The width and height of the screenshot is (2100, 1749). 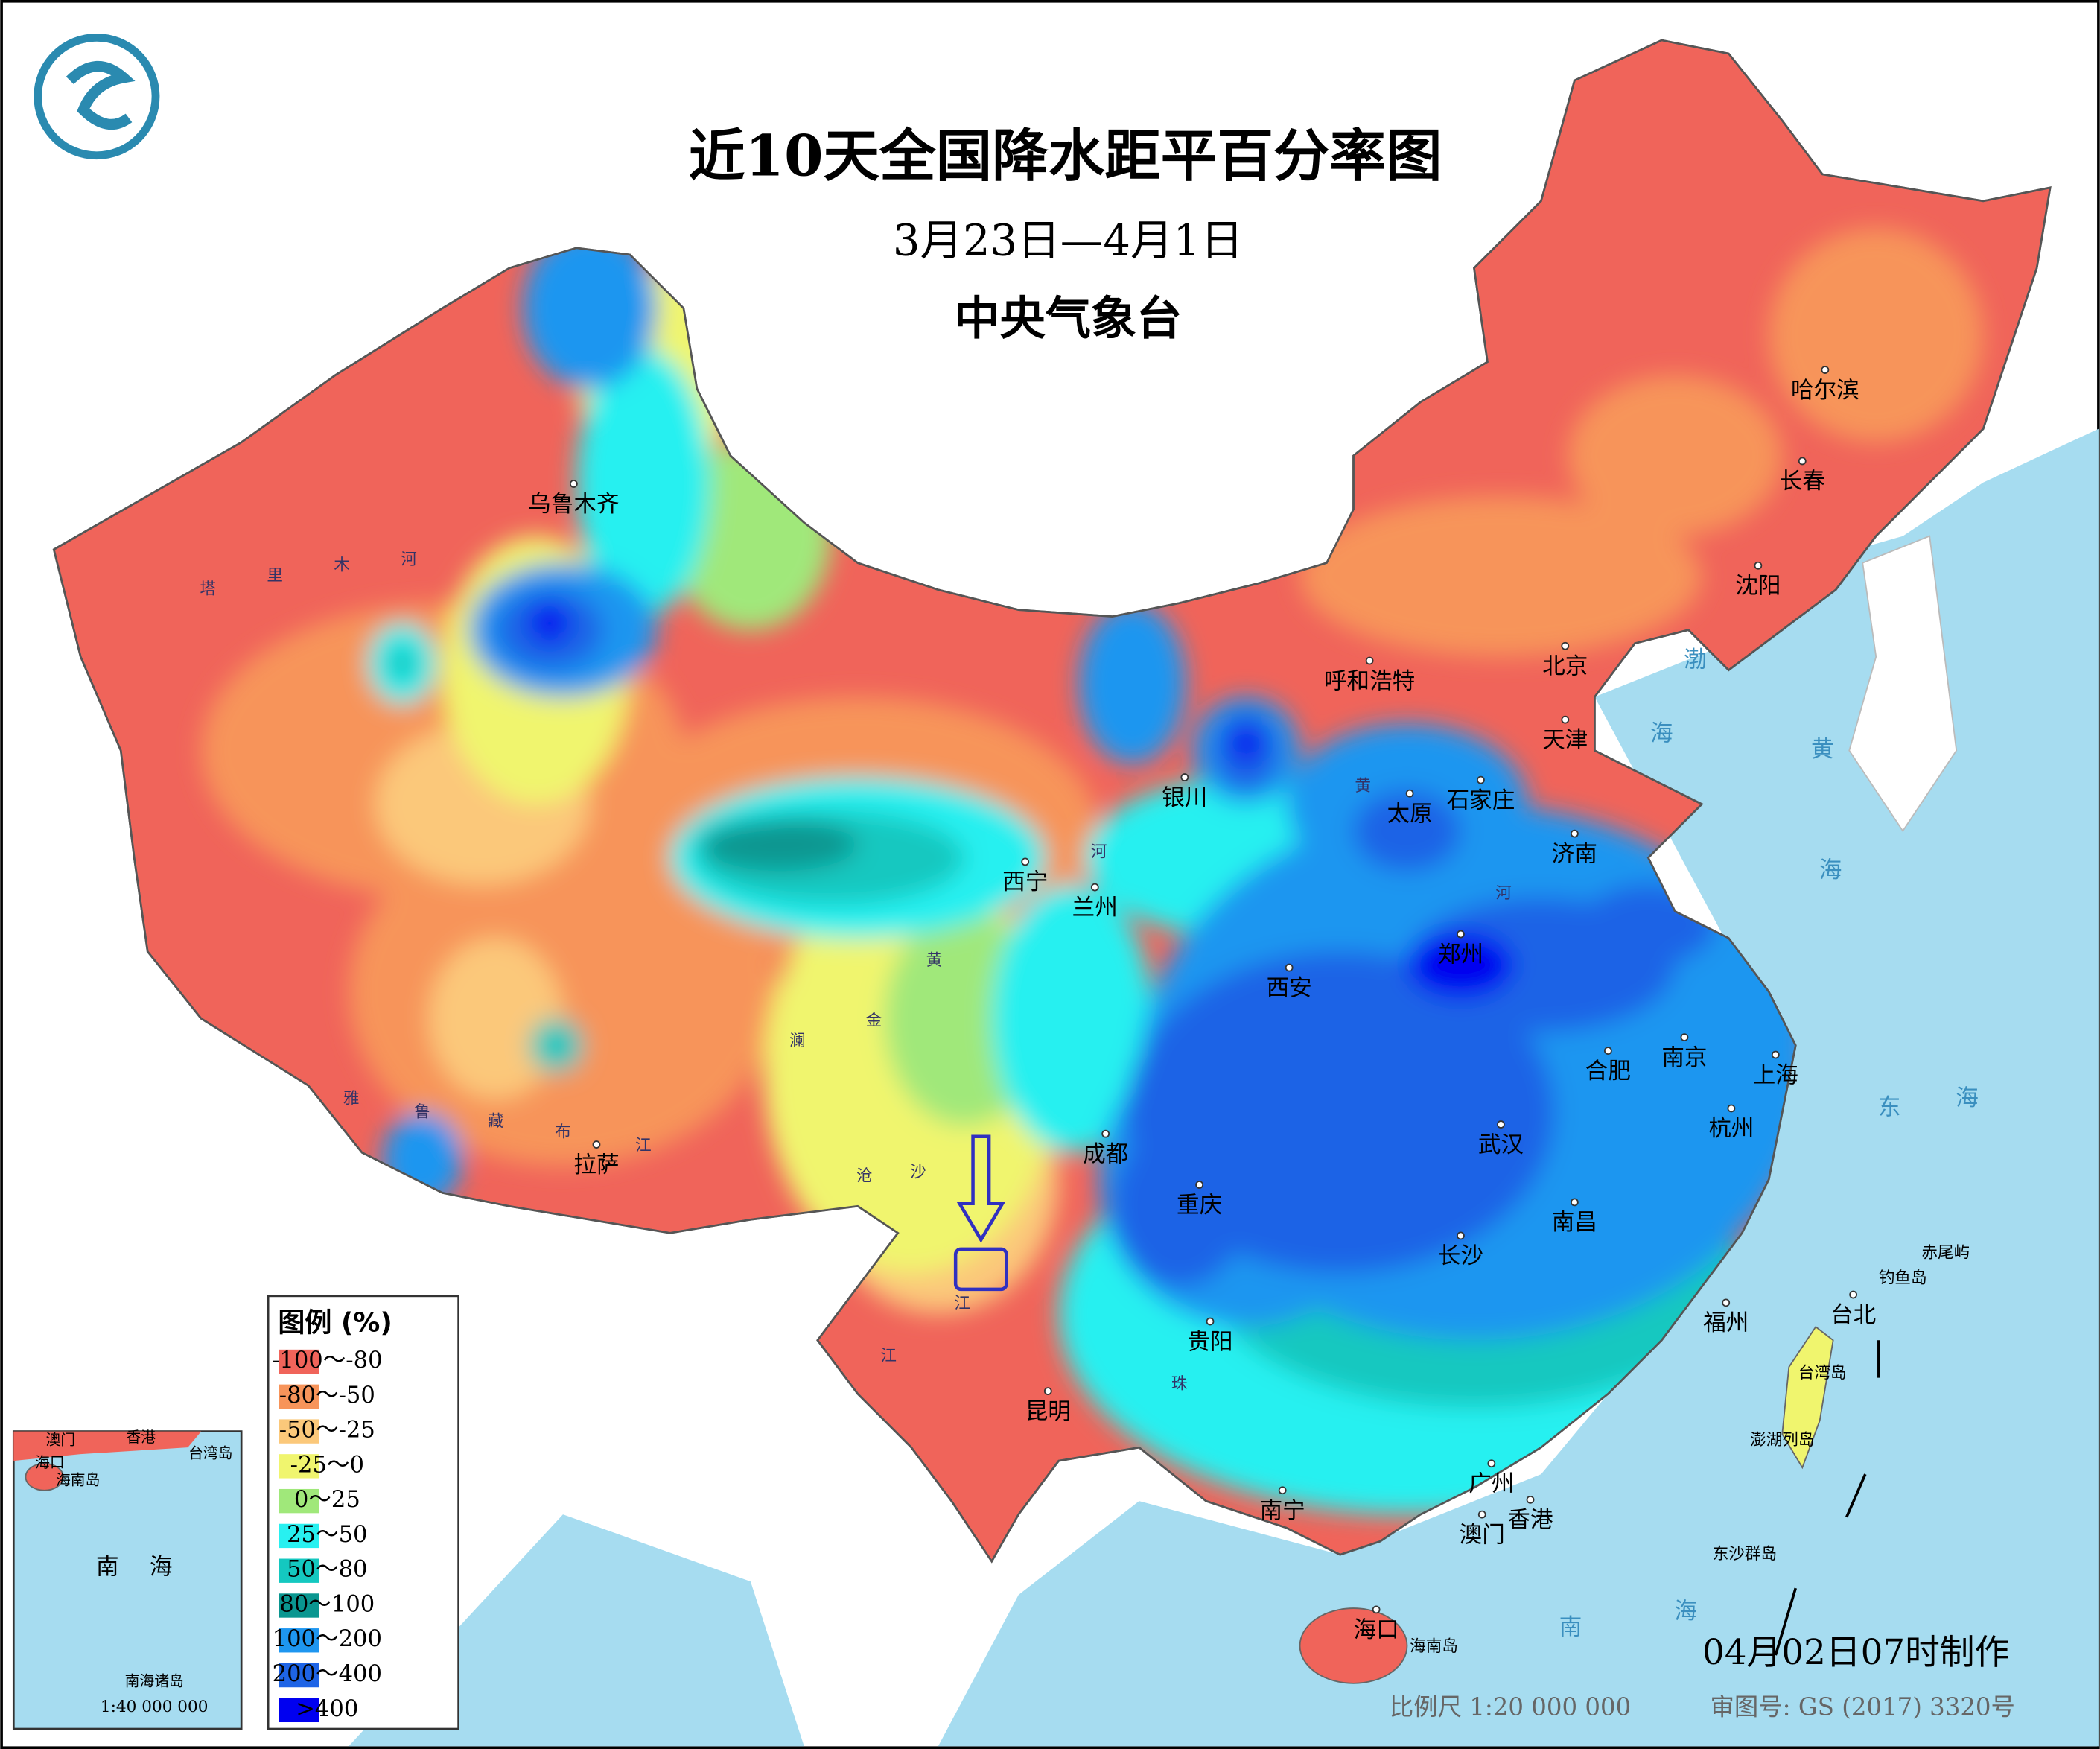 I want to click on city-label: 西宁, so click(x=1025, y=882).